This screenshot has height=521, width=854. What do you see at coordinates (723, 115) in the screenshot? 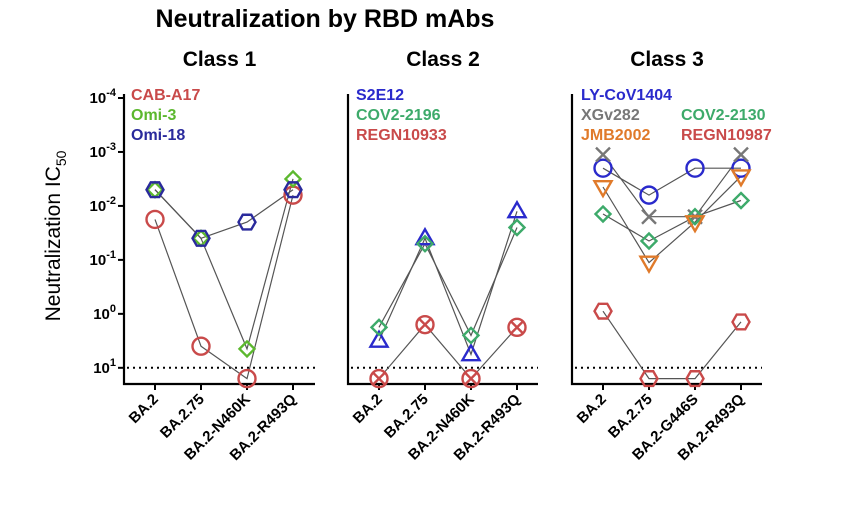
I see `legend-entry: COV2-2130` at bounding box center [723, 115].